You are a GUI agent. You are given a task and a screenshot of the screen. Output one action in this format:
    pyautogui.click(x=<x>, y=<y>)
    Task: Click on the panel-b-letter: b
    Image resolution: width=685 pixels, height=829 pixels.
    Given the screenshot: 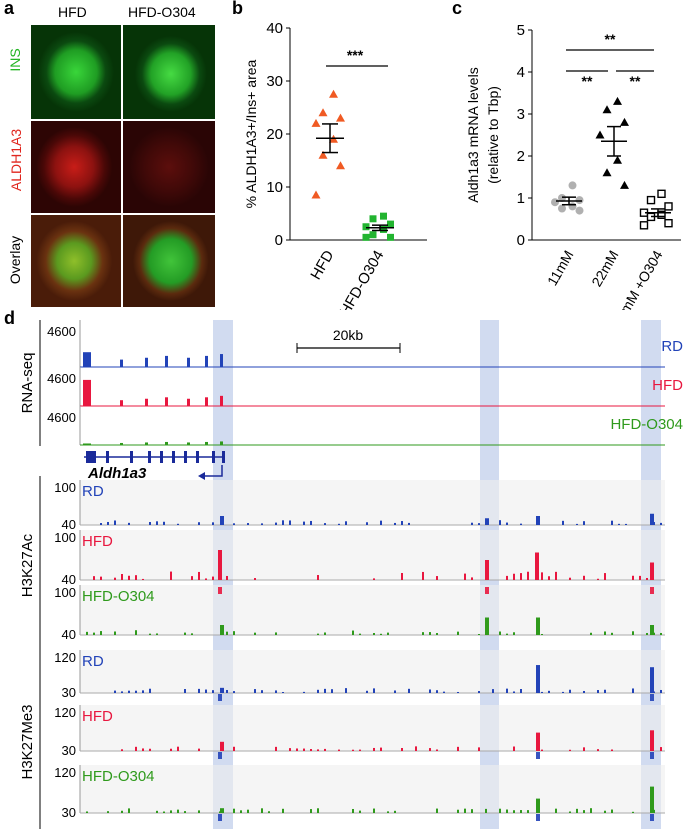 What is the action you would take?
    pyautogui.click(x=237, y=9)
    